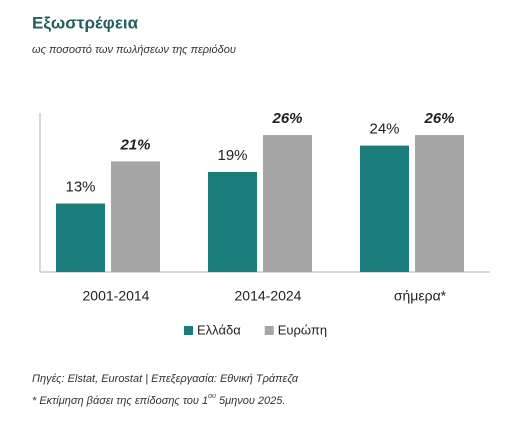 The height and width of the screenshot is (421, 523). Describe the element at coordinates (232, 155) in the screenshot. I see `data-label: 19%` at that location.